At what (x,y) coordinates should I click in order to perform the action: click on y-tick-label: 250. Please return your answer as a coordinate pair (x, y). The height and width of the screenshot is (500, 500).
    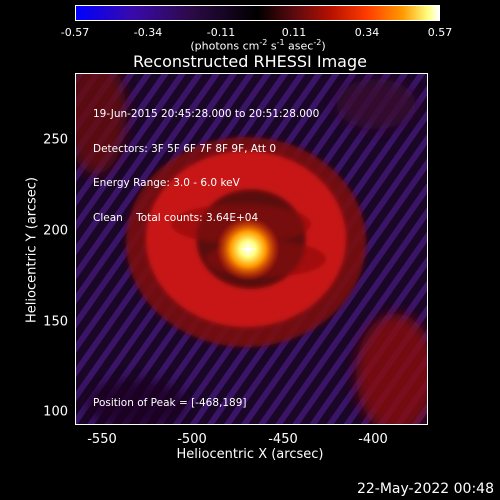
    Looking at the image, I should click on (55, 140).